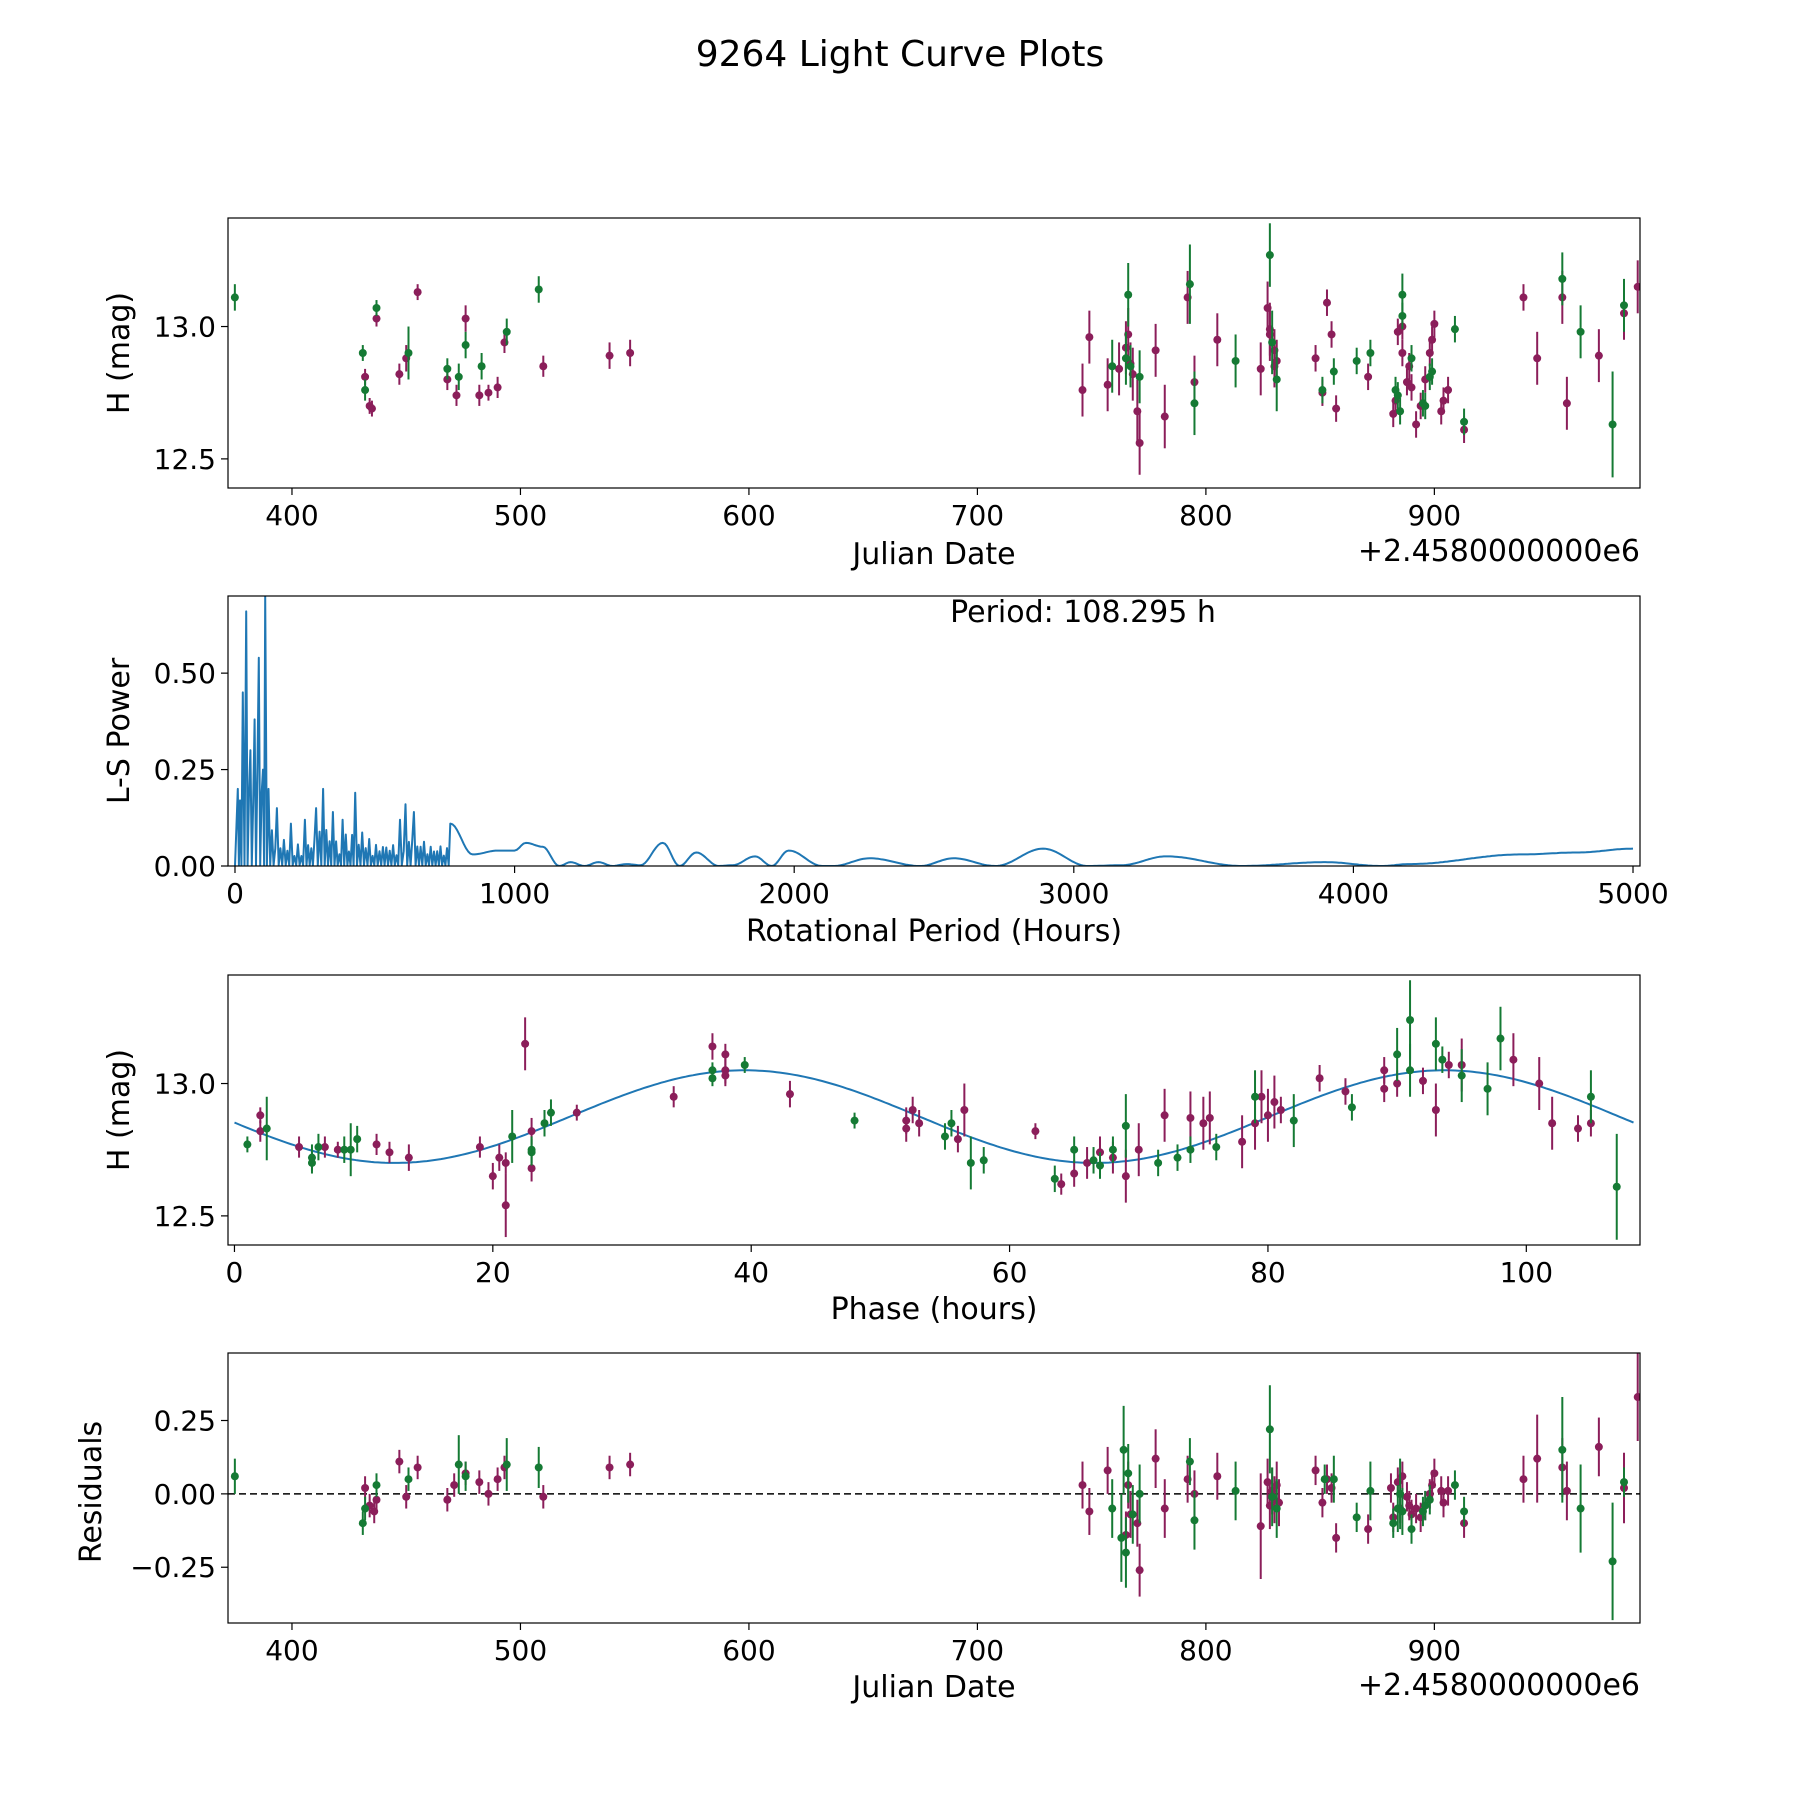 The image size is (1800, 1800). I want to click on y-tick-label: −0.25, so click(173, 1567).